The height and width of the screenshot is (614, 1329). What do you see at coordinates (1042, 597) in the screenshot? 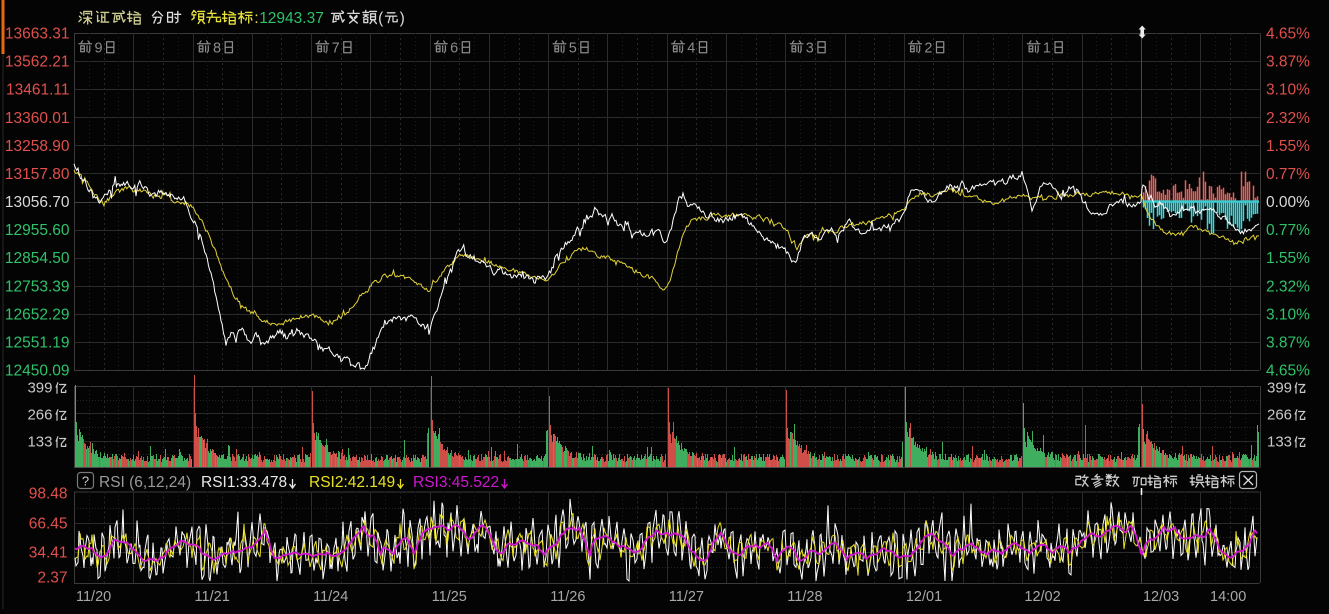
I see `svg-text: 12/02` at bounding box center [1042, 597].